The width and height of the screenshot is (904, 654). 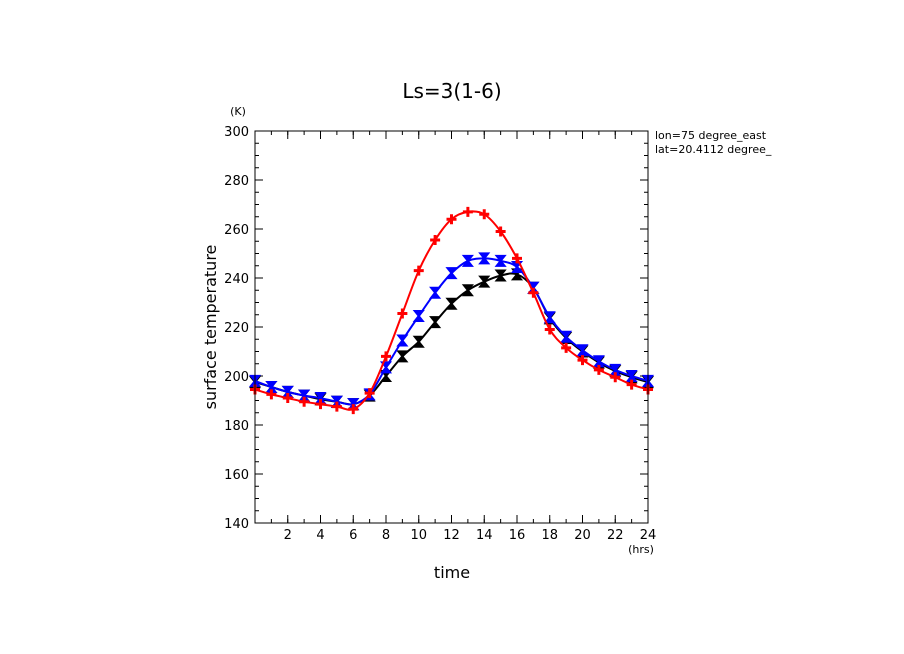 I want to click on x-tick-label: 14, so click(x=484, y=535).